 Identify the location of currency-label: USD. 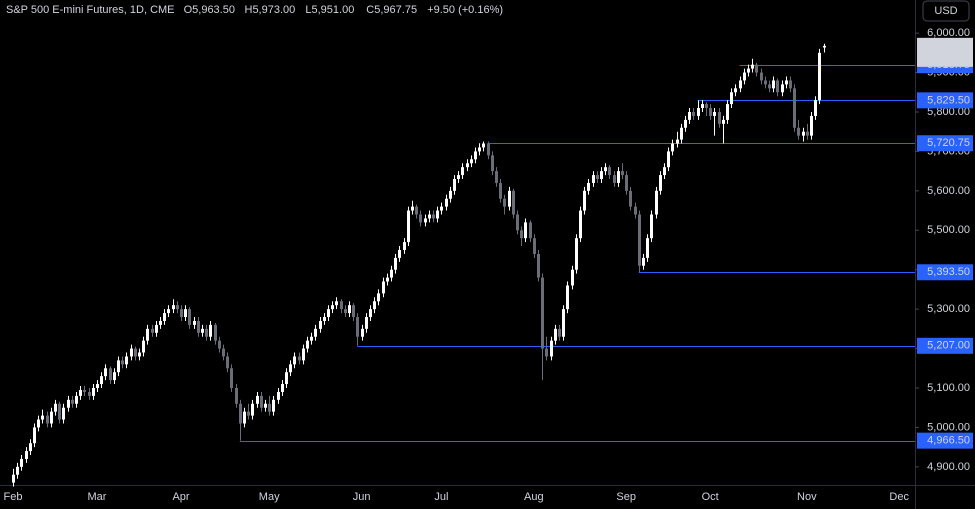
(945, 11).